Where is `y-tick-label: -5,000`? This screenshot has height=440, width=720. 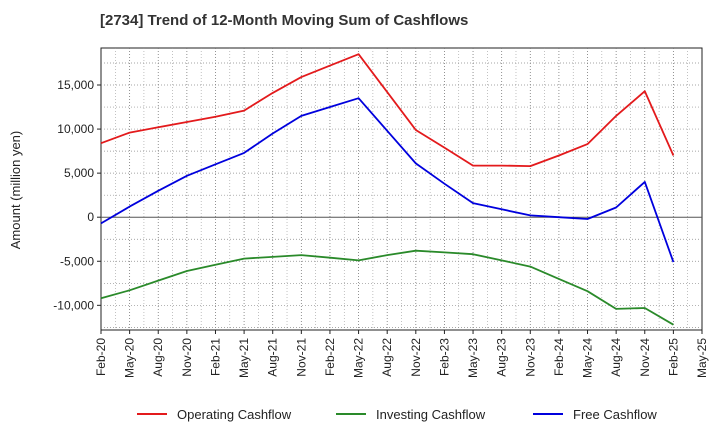 y-tick-label: -5,000 is located at coordinates (77, 261).